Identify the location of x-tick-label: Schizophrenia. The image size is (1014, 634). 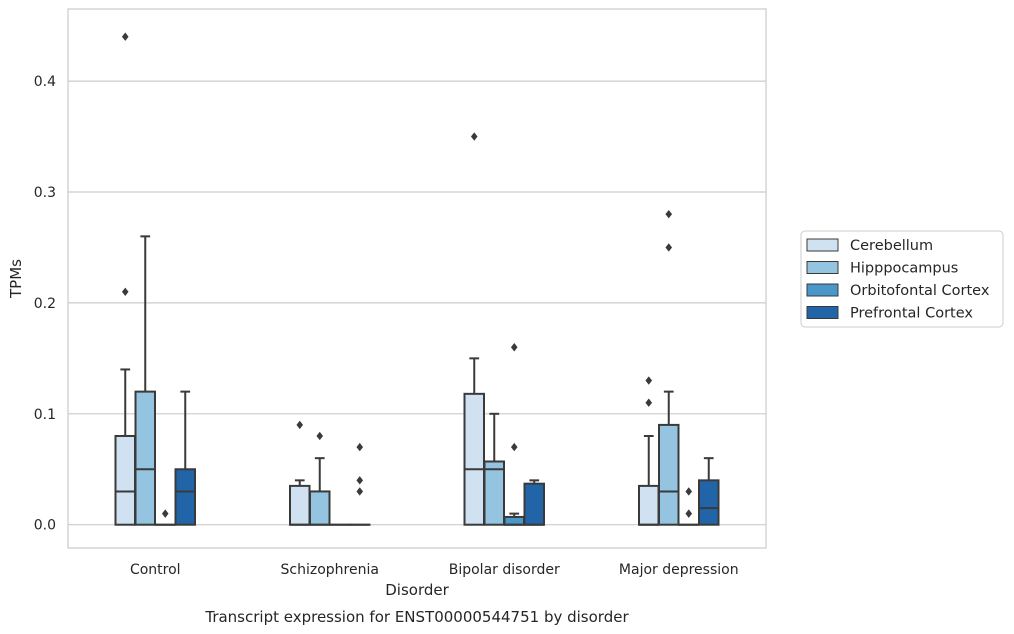
(330, 570).